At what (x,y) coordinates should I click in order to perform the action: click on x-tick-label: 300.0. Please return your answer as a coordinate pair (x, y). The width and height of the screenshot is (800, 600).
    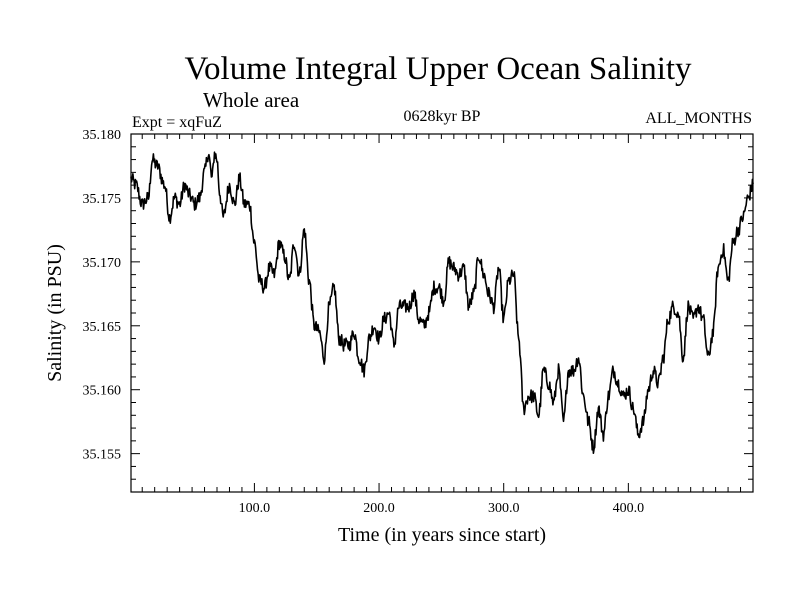
    Looking at the image, I should click on (504, 508).